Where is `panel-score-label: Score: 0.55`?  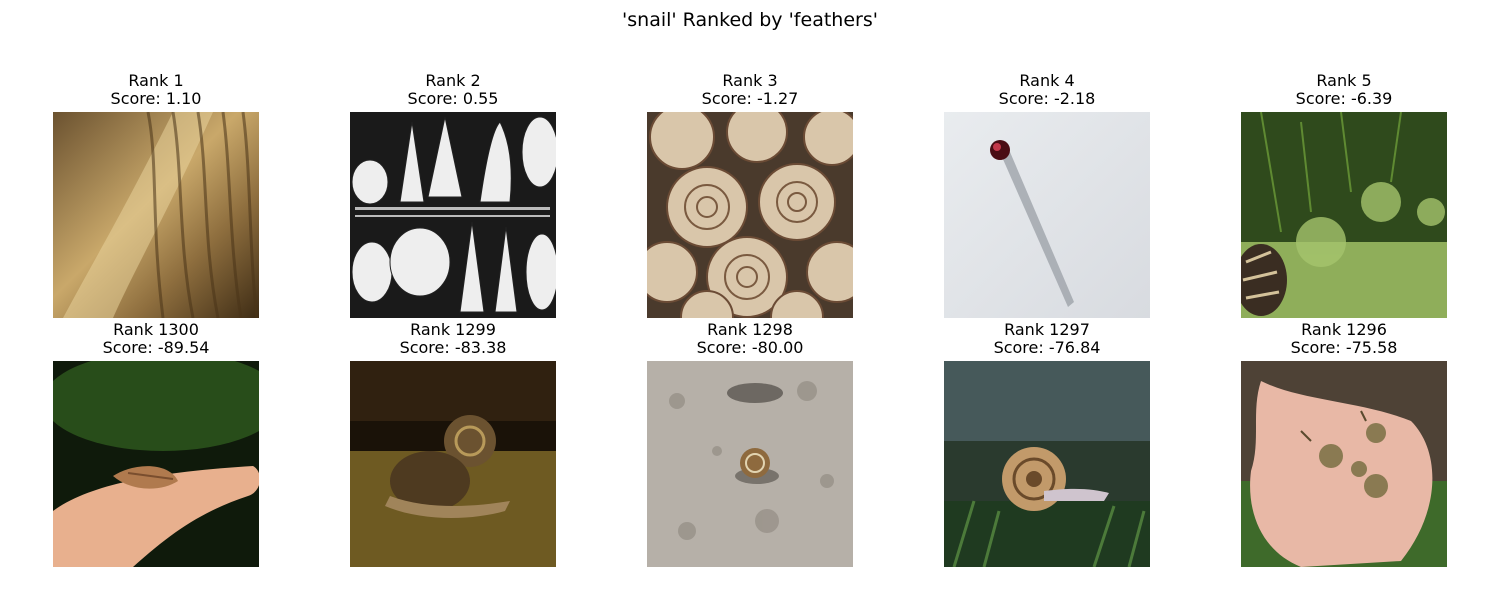 panel-score-label: Score: 0.55 is located at coordinates (453, 98).